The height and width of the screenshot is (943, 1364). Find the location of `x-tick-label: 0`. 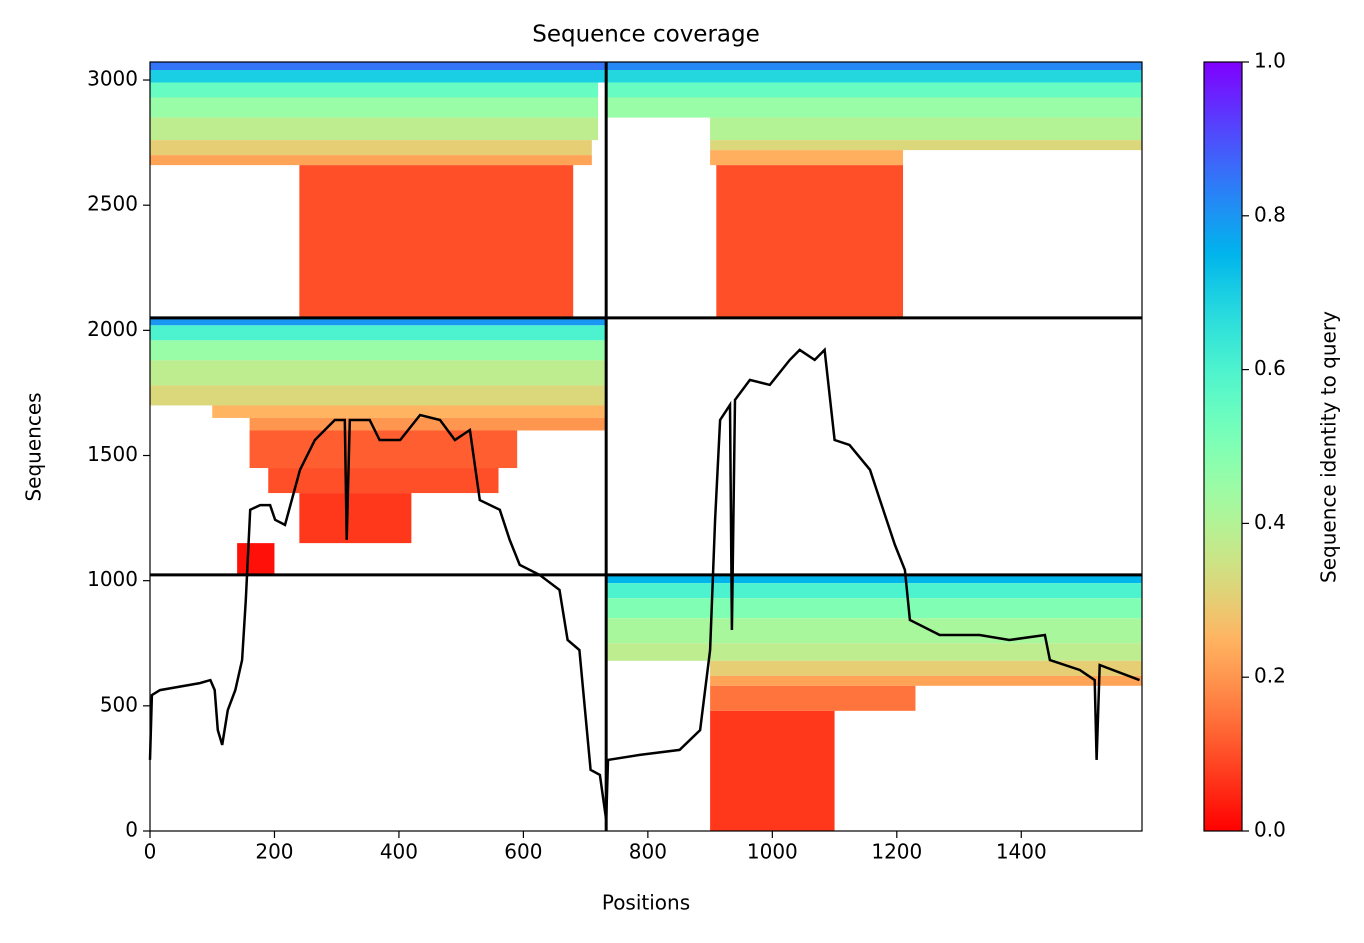

x-tick-label: 0 is located at coordinates (150, 852).